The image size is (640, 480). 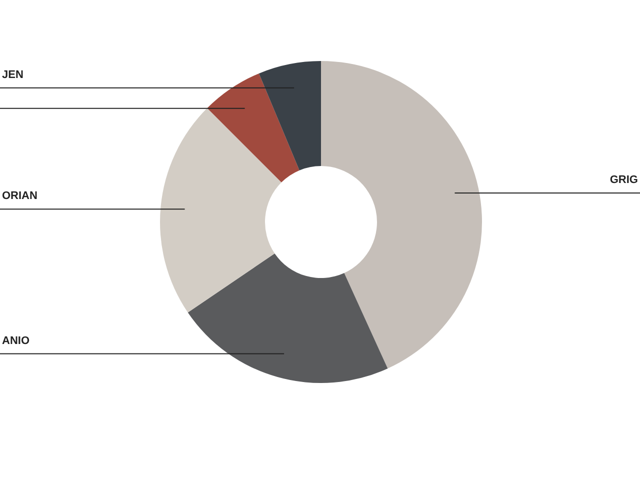 What do you see at coordinates (20, 196) in the screenshot?
I see `slice-label: ORIAN` at bounding box center [20, 196].